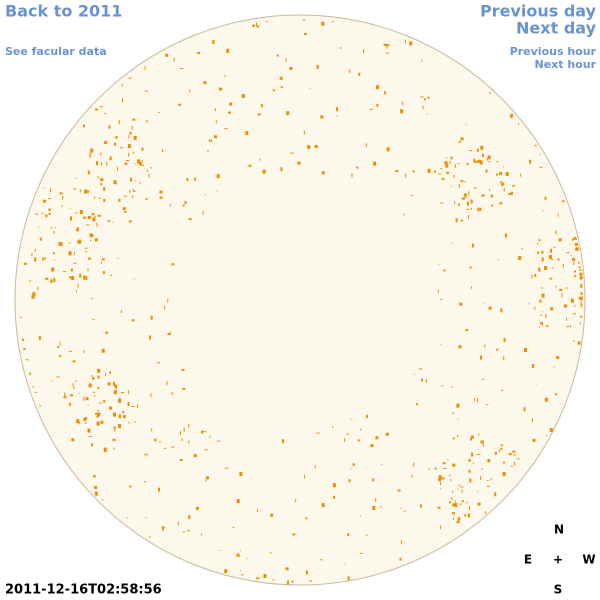 The image size is (600, 600). Describe the element at coordinates (556, 28) in the screenshot. I see `next-day-link: Next day` at that location.